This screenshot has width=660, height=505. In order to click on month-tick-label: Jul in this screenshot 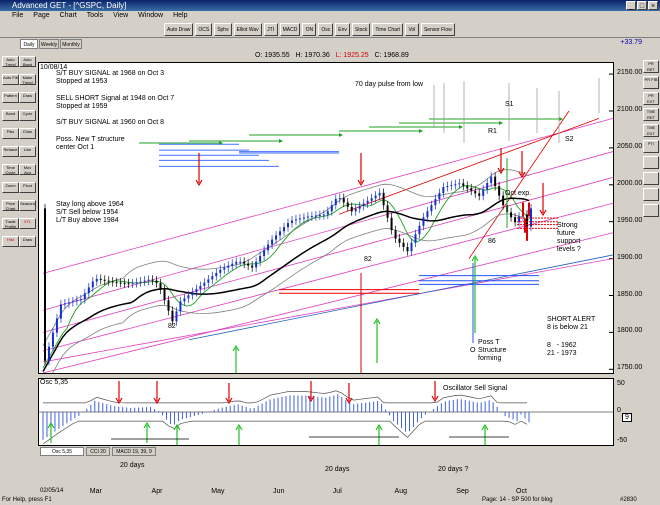, I will do `click(337, 491)`.